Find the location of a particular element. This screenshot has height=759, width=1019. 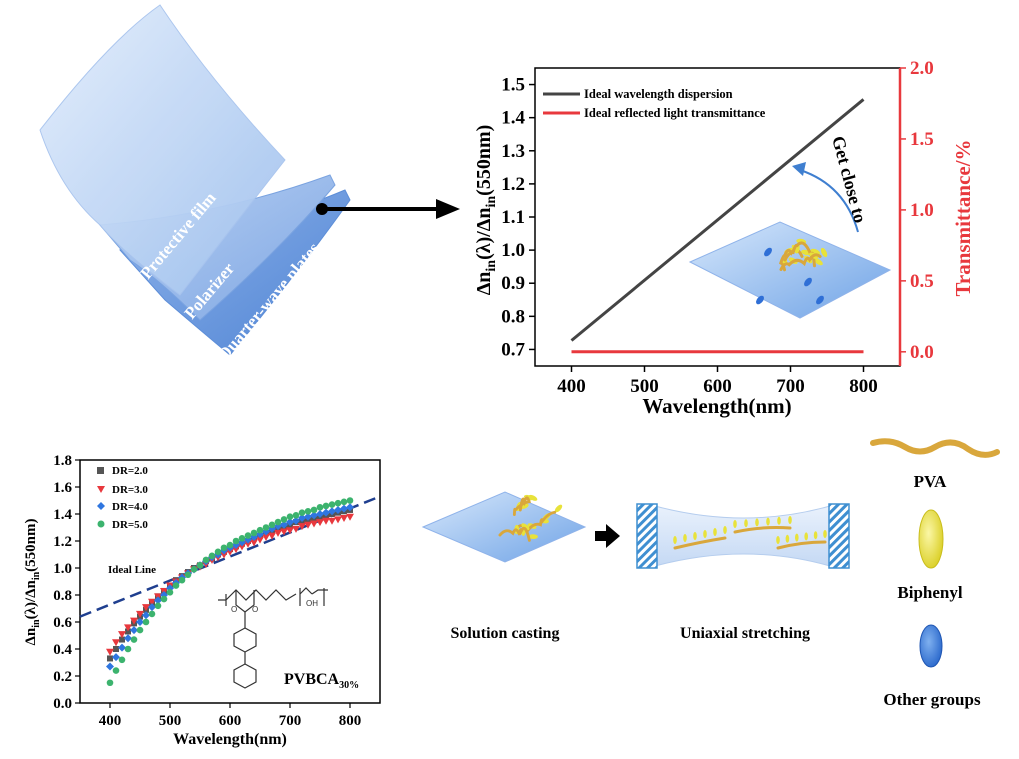

chart2-ytick-label: 1.4 is located at coordinates (62, 515).